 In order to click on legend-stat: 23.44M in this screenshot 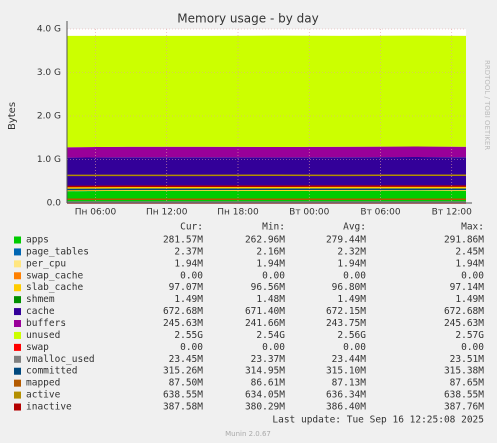, I will do `click(349, 359)`.